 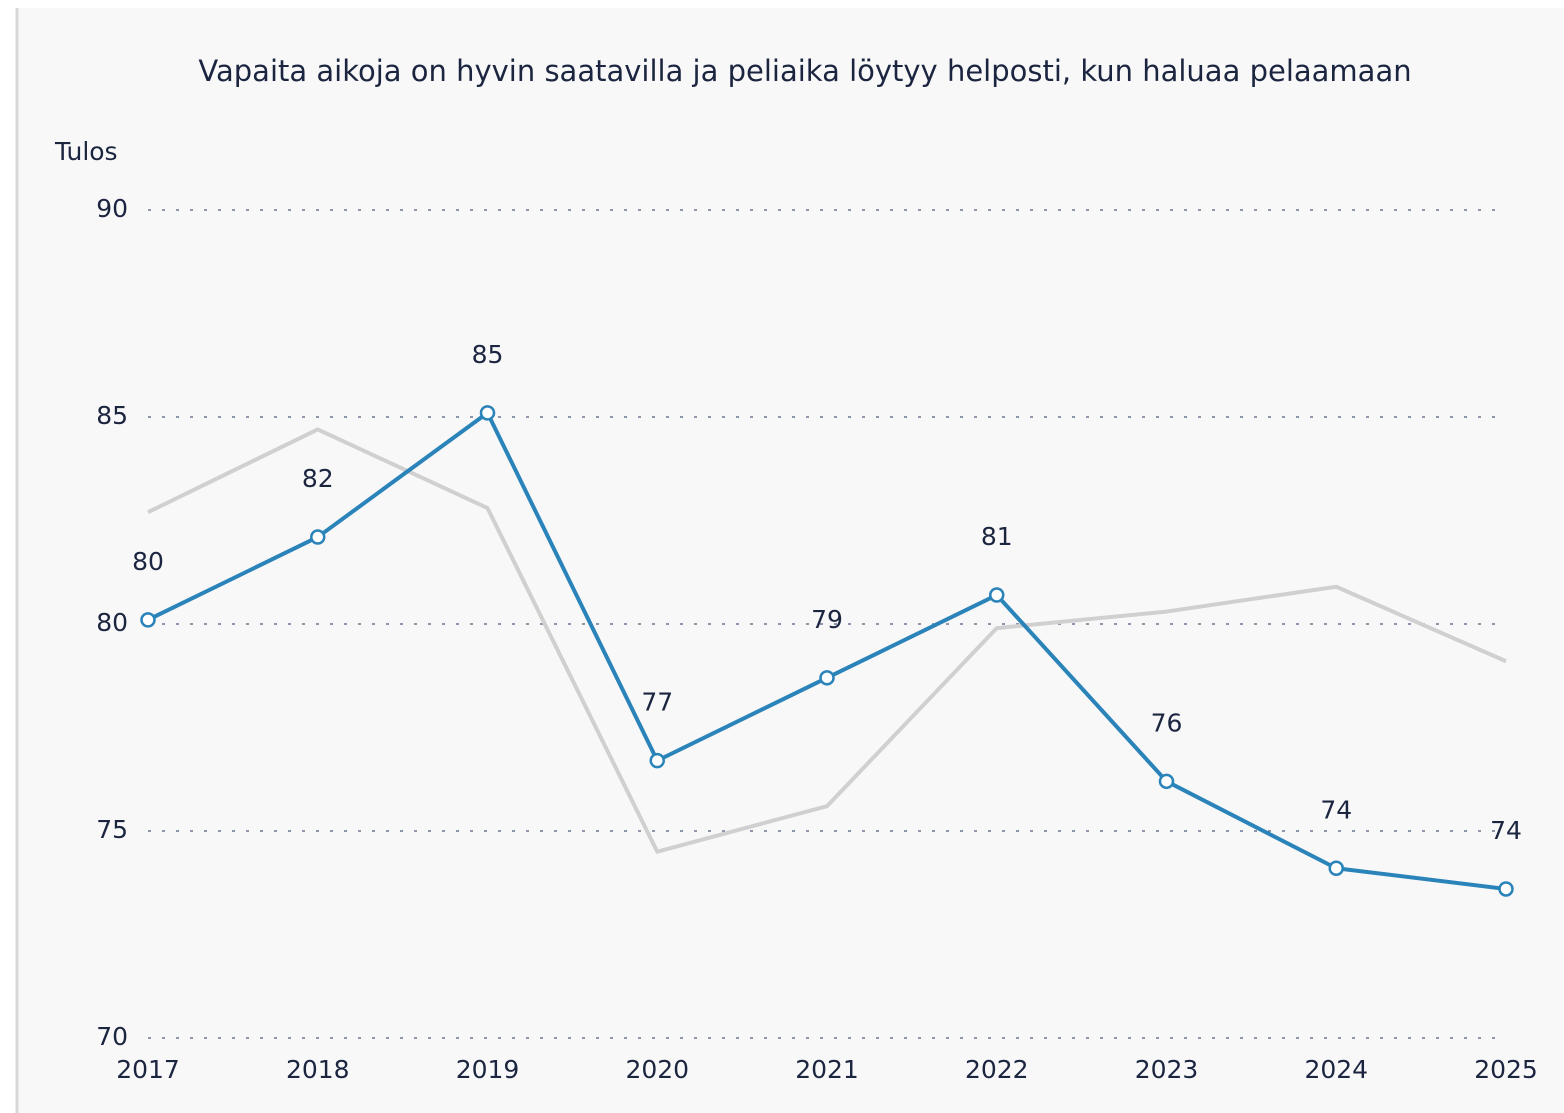 I want to click on x-tick-label: 2019, so click(x=488, y=1069).